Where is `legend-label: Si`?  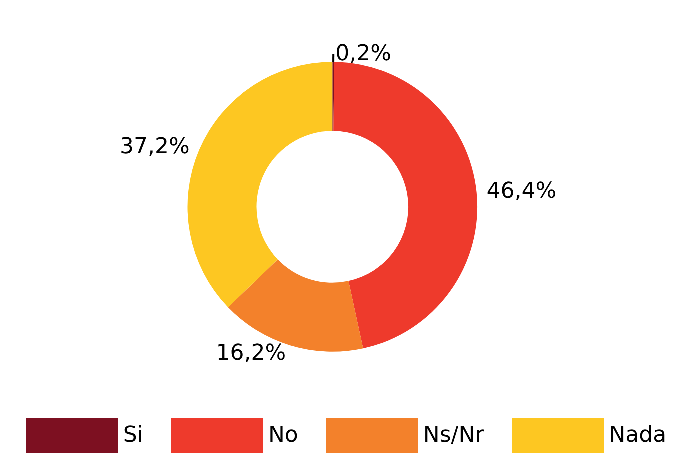
legend-label: Si is located at coordinates (133, 435).